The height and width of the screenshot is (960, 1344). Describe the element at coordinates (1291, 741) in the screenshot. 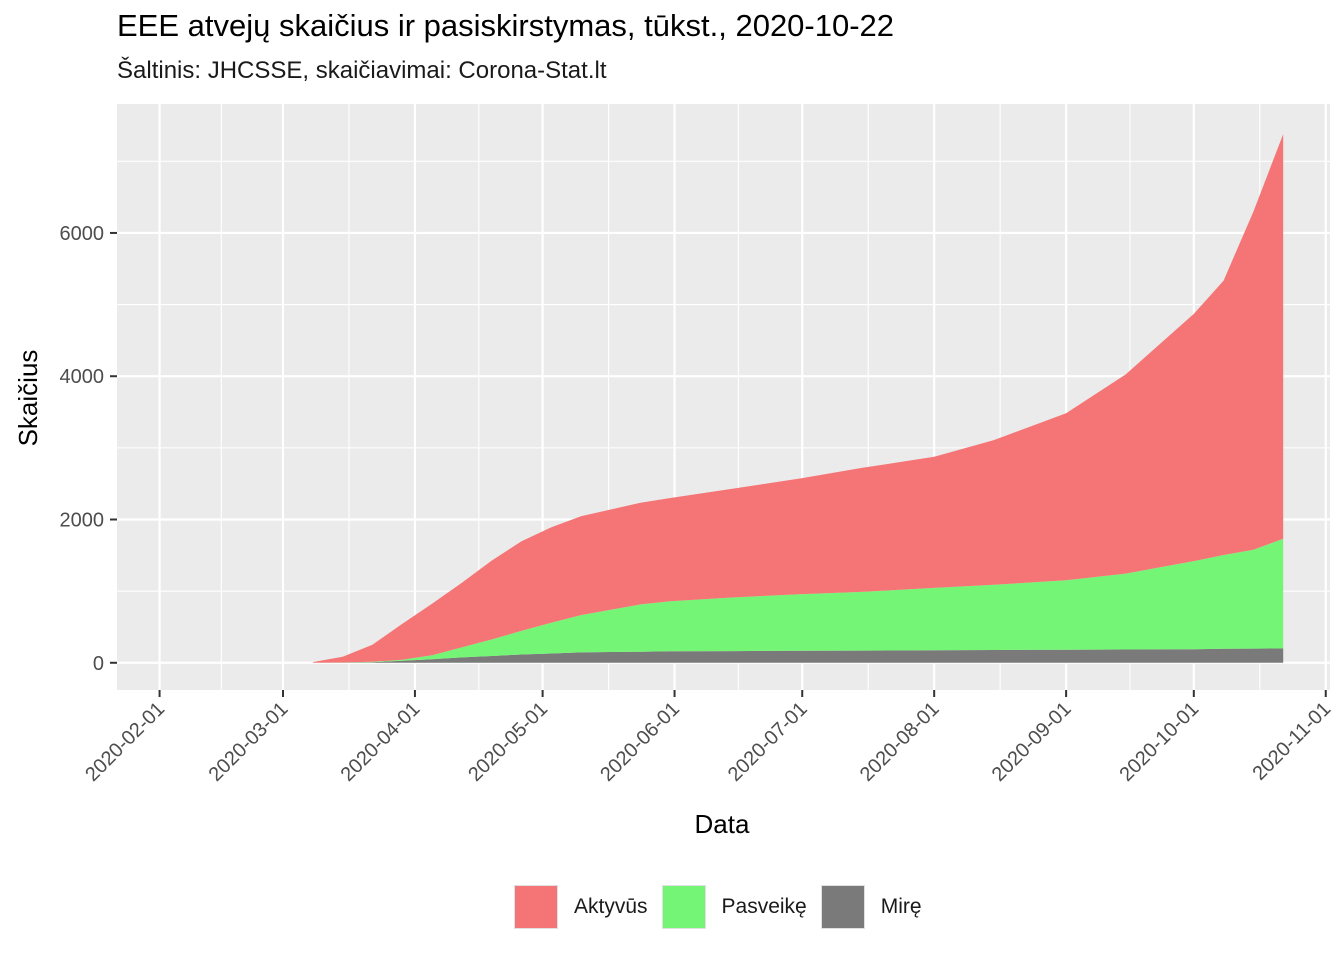

I see `x-tick-label: 2020-11-01` at that location.